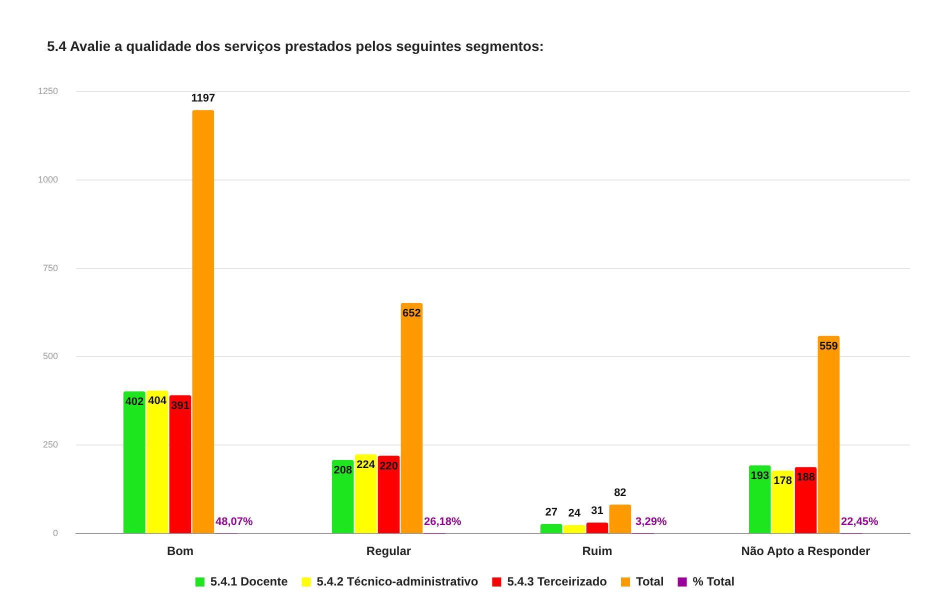 This screenshot has width=928, height=614. What do you see at coordinates (203, 98) in the screenshot?
I see `data-label: 1197` at bounding box center [203, 98].